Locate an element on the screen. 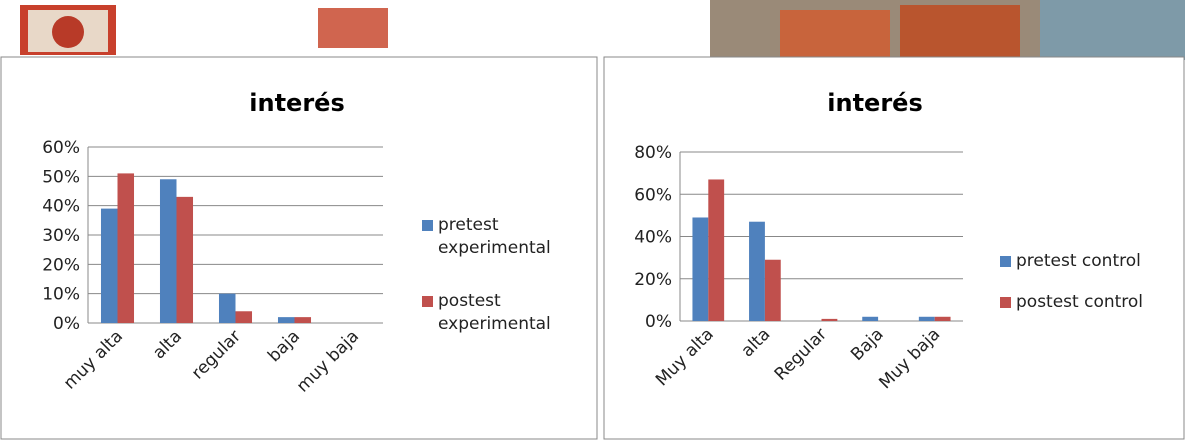  logo-emblem is located at coordinates (68, 32).